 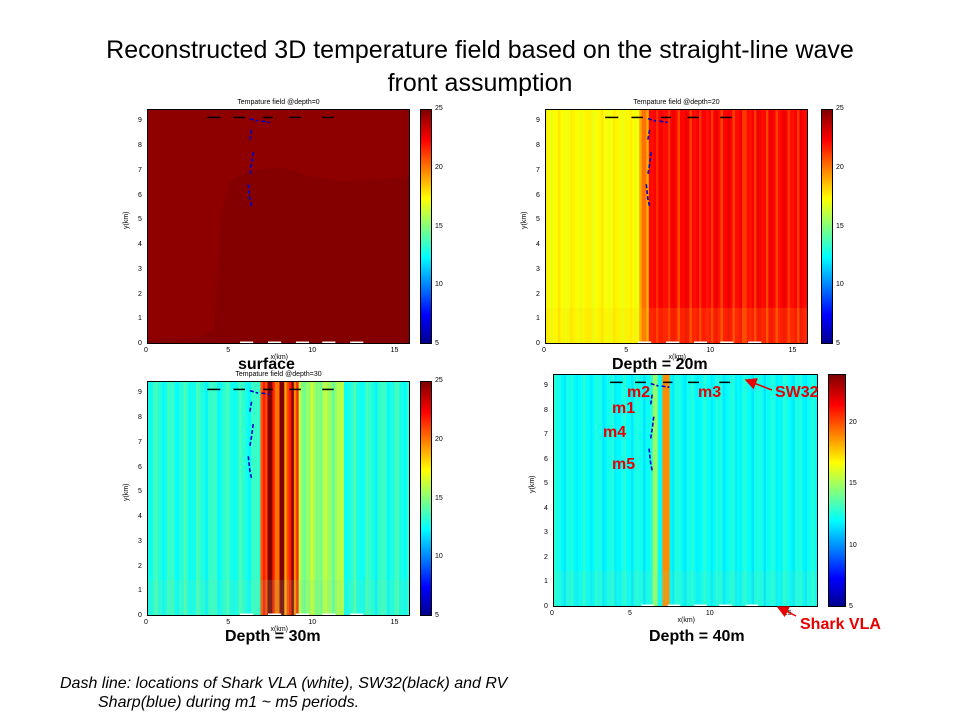 I want to click on label-m1: m1, so click(x=624, y=408).